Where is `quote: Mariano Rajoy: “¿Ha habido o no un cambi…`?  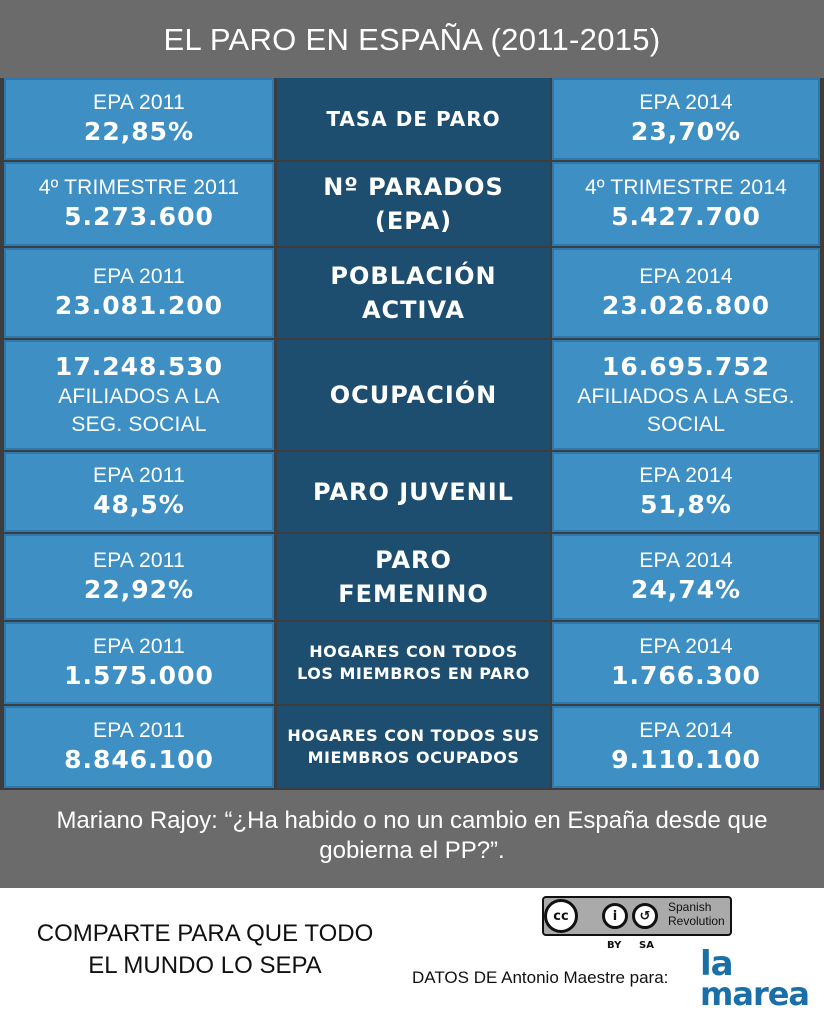
quote: Mariano Rajoy: “¿Ha habido o no un cambi… is located at coordinates (412, 840).